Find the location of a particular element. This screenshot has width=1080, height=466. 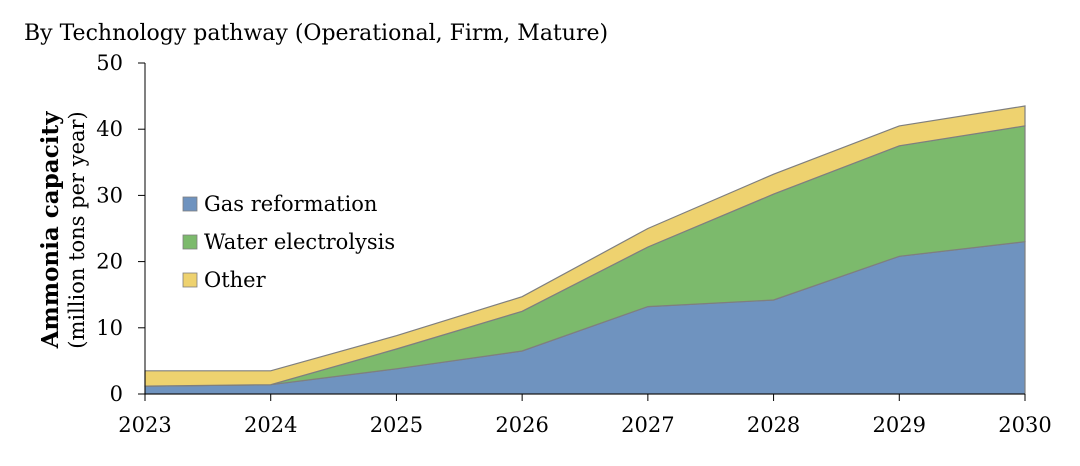

y-tick-label: 0 is located at coordinates (116, 394).